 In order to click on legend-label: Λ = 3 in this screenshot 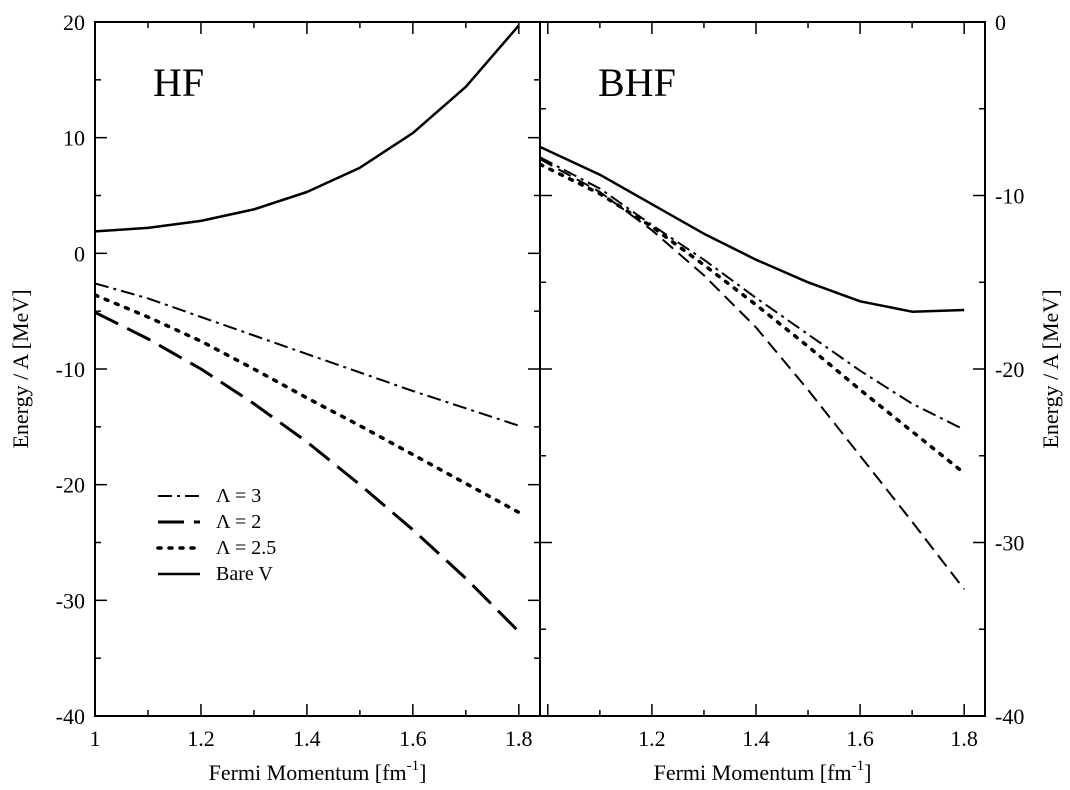, I will do `click(238, 496)`.